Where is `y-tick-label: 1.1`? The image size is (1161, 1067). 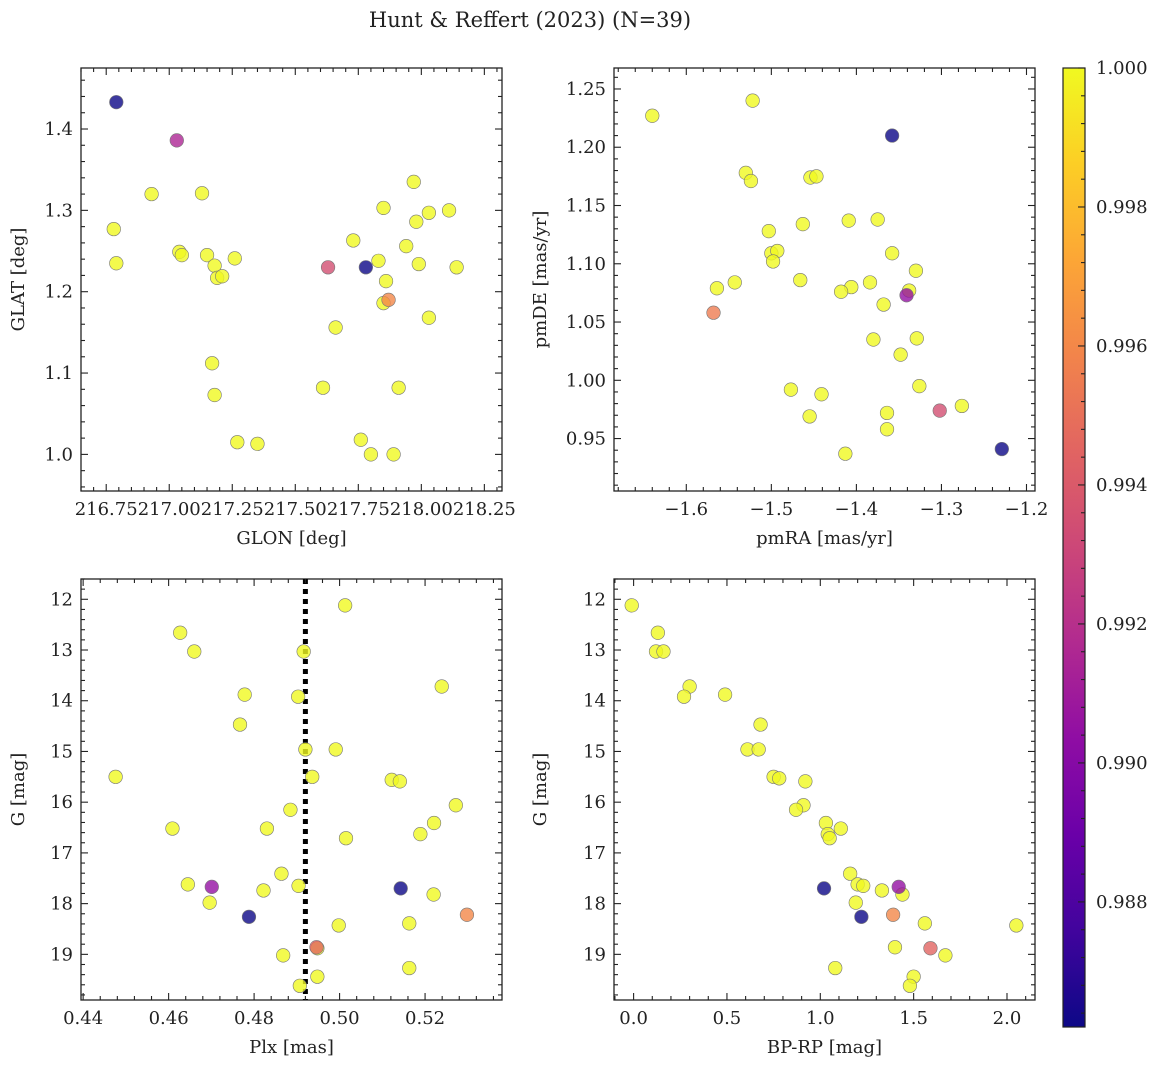
y-tick-label: 1.1 is located at coordinates (58, 373).